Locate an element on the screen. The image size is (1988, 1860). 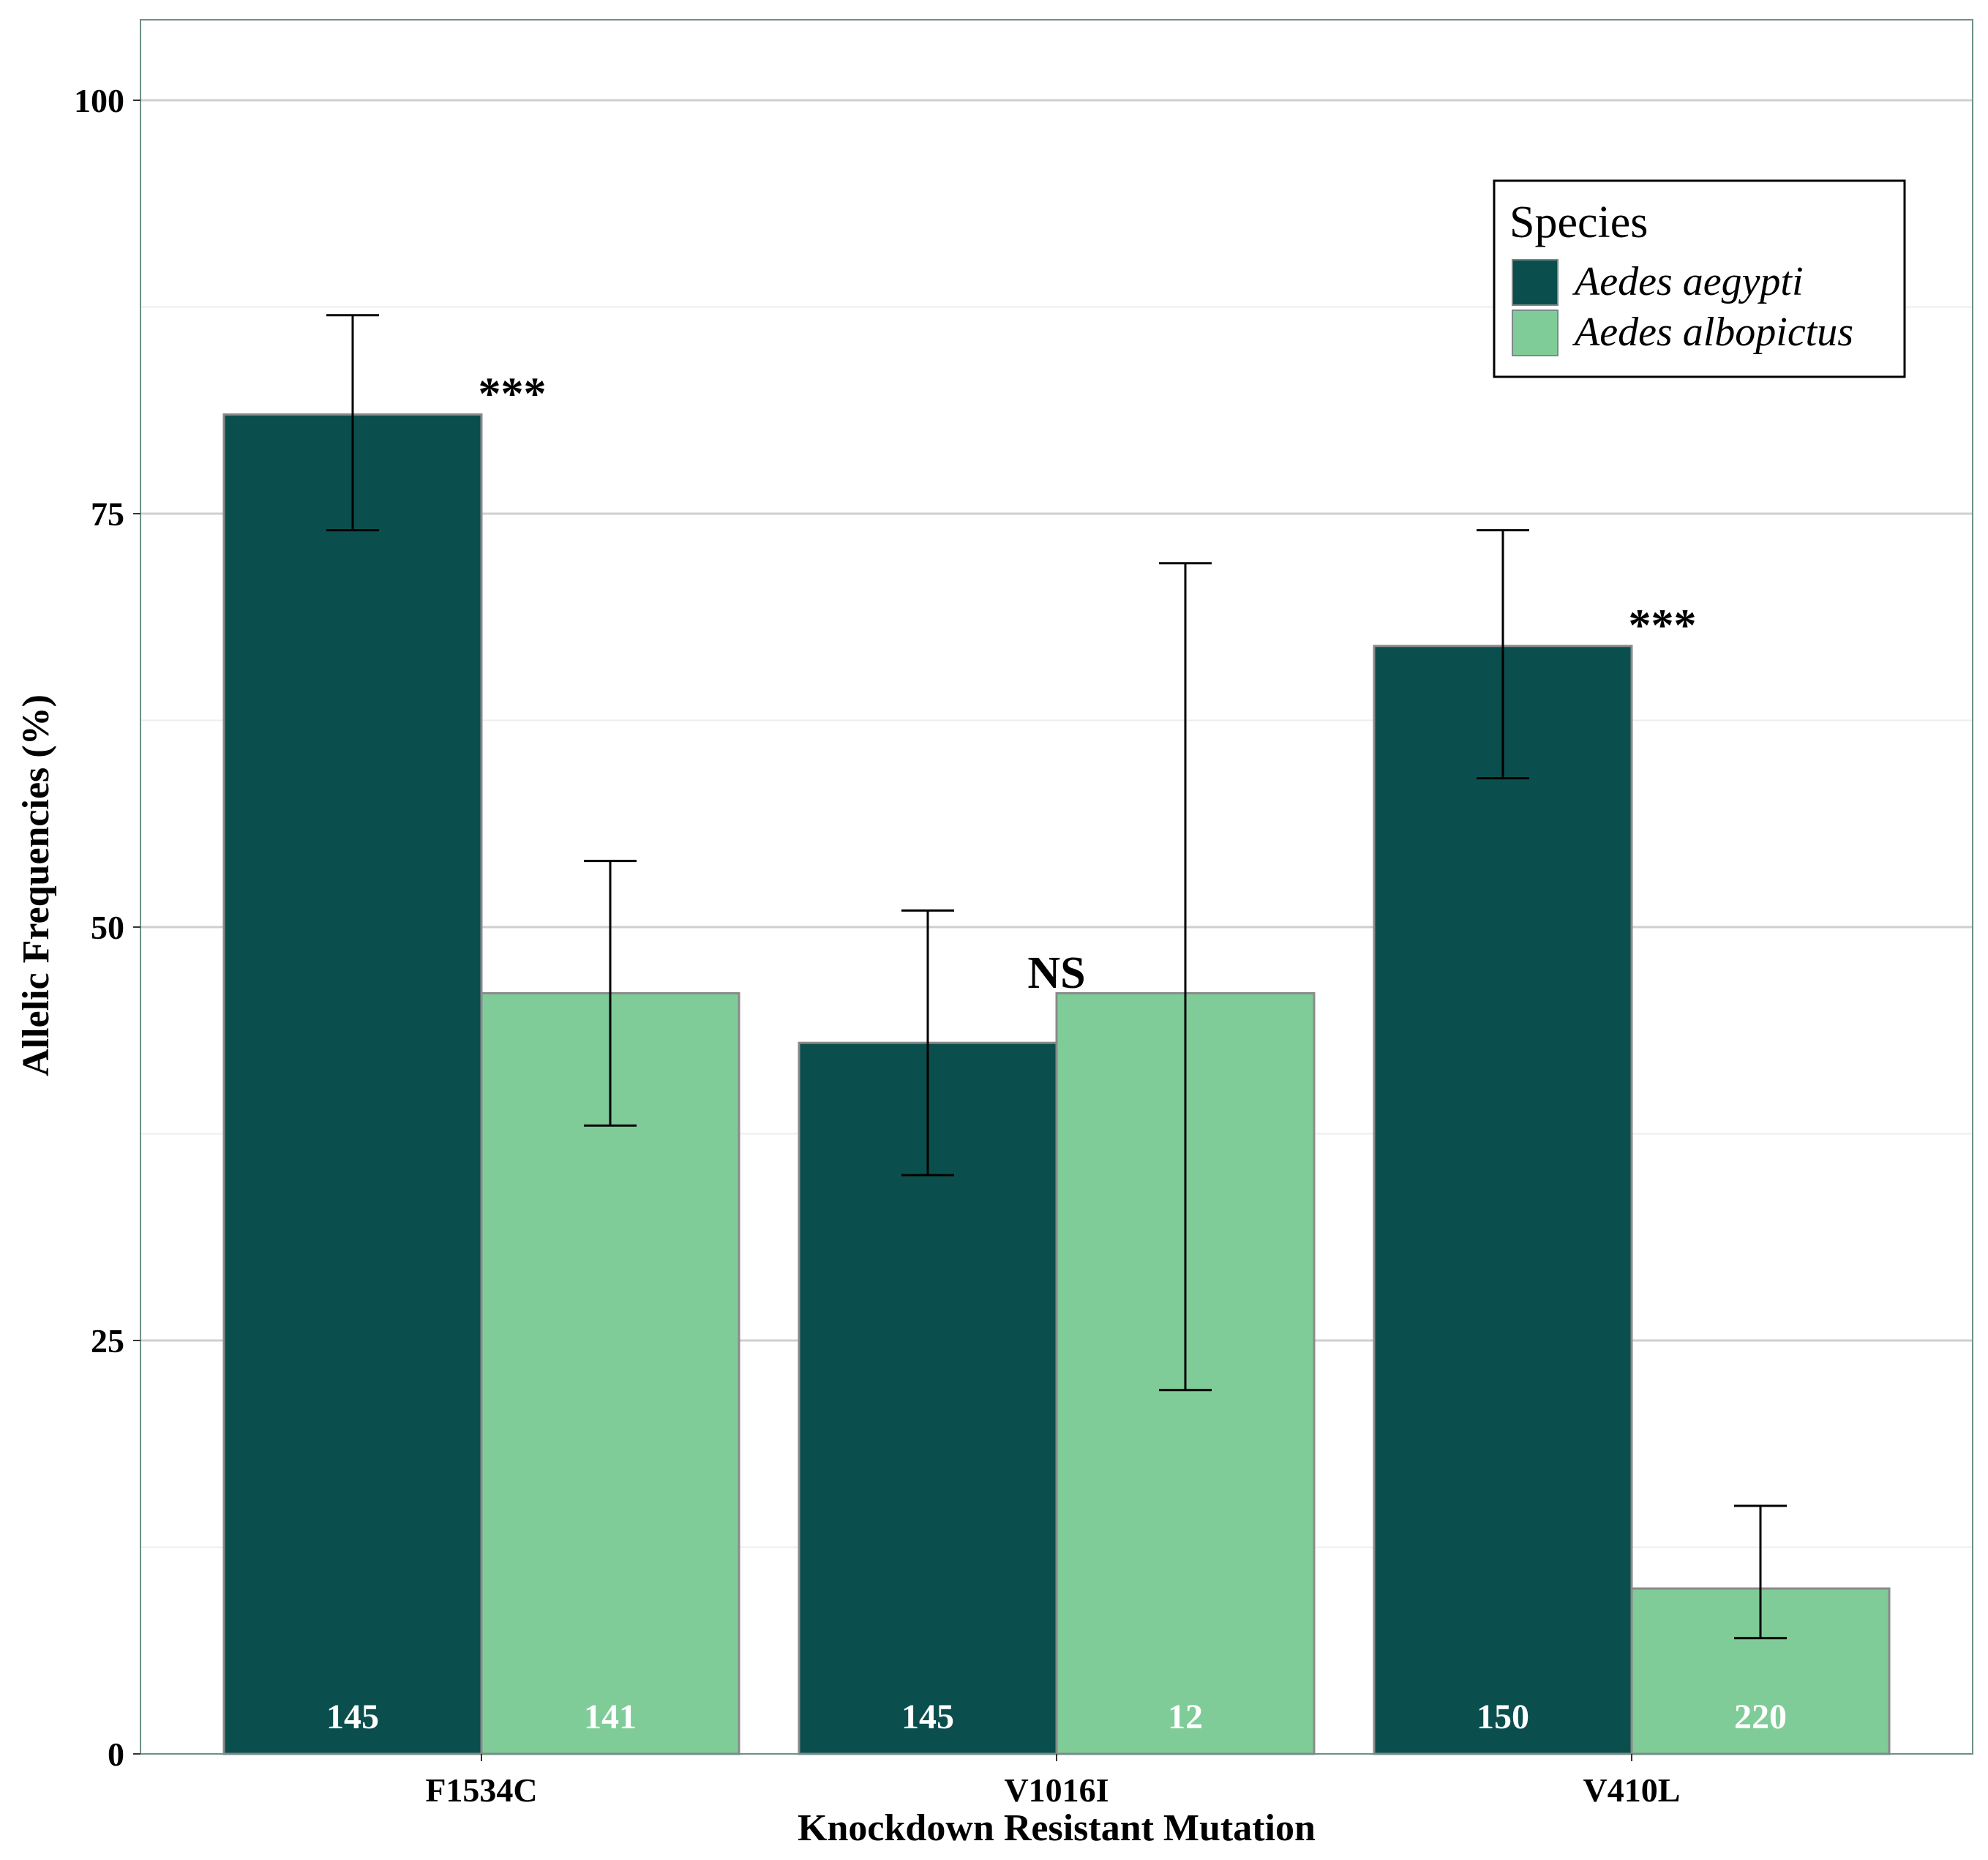
x-axis-ticks: F1534C V1016I V410L is located at coordinates (1053, 1781).